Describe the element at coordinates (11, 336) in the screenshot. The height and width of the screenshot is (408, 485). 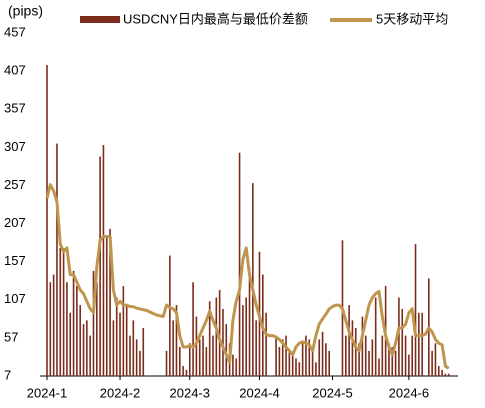
I see `y-tick-label: 57` at that location.